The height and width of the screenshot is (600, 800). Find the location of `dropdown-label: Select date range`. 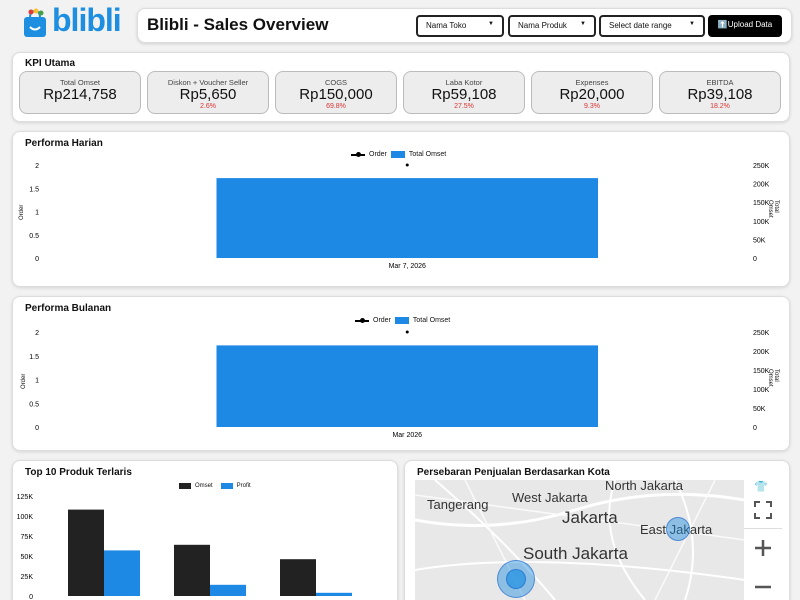

dropdown-label: Select date range is located at coordinates (640, 25).